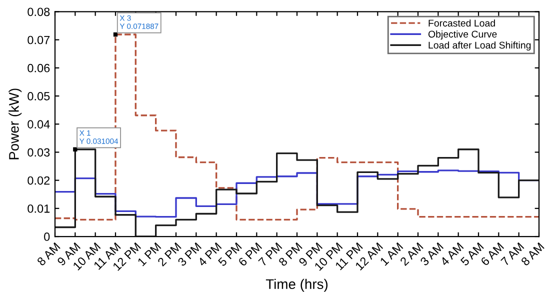  What do you see at coordinates (297, 285) in the screenshot?
I see `x-axis-title: Time (hrs)` at bounding box center [297, 285].